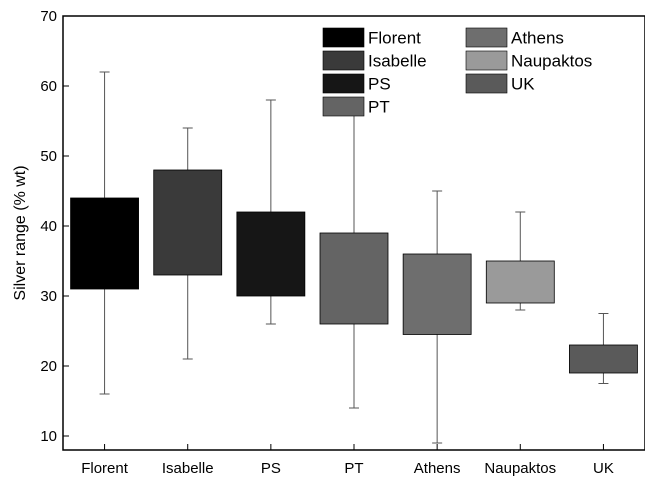 This screenshot has height=481, width=645. Describe the element at coordinates (394, 38) in the screenshot. I see `legend-label: Florent` at that location.